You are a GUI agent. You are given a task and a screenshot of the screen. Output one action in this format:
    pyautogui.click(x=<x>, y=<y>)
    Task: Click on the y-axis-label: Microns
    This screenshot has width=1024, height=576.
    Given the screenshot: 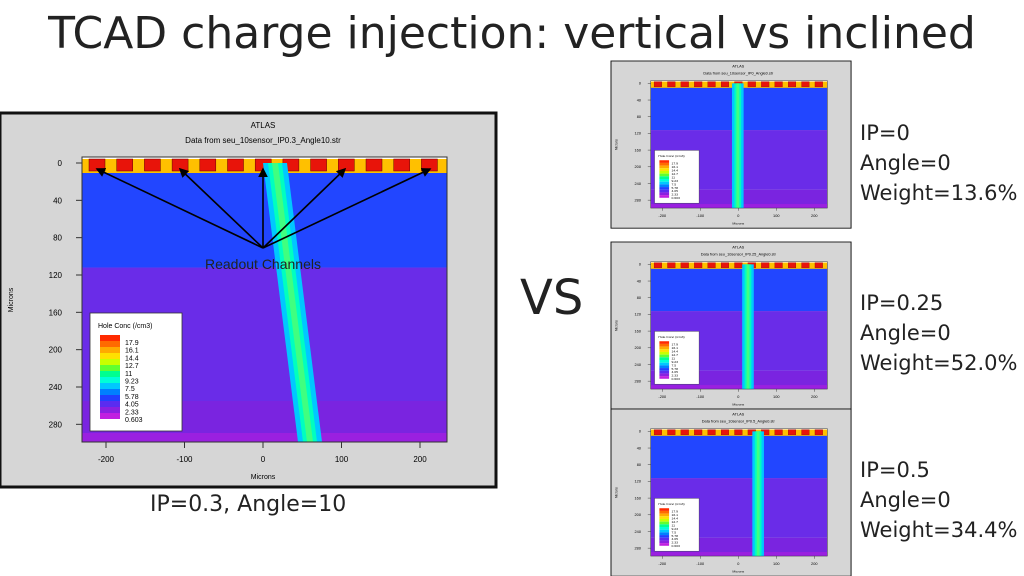 What is the action you would take?
    pyautogui.click(x=616, y=144)
    